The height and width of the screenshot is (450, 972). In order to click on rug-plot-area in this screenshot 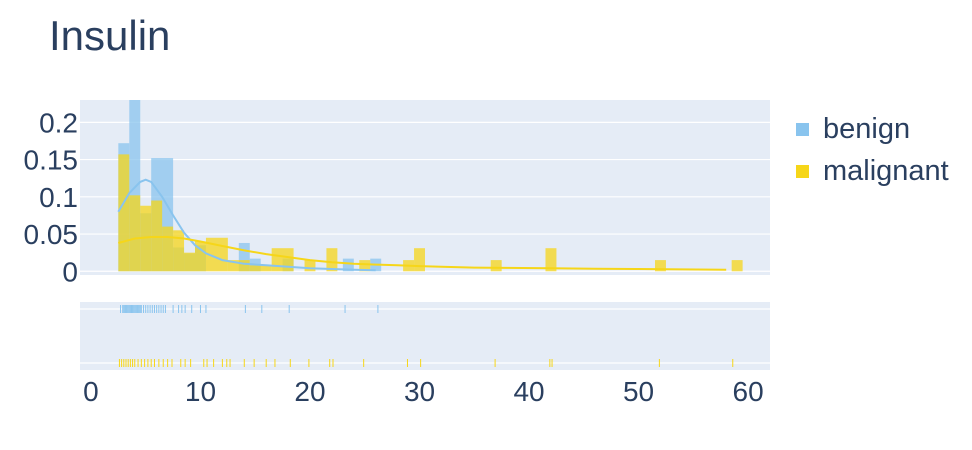, I will do `click(425, 336)`.